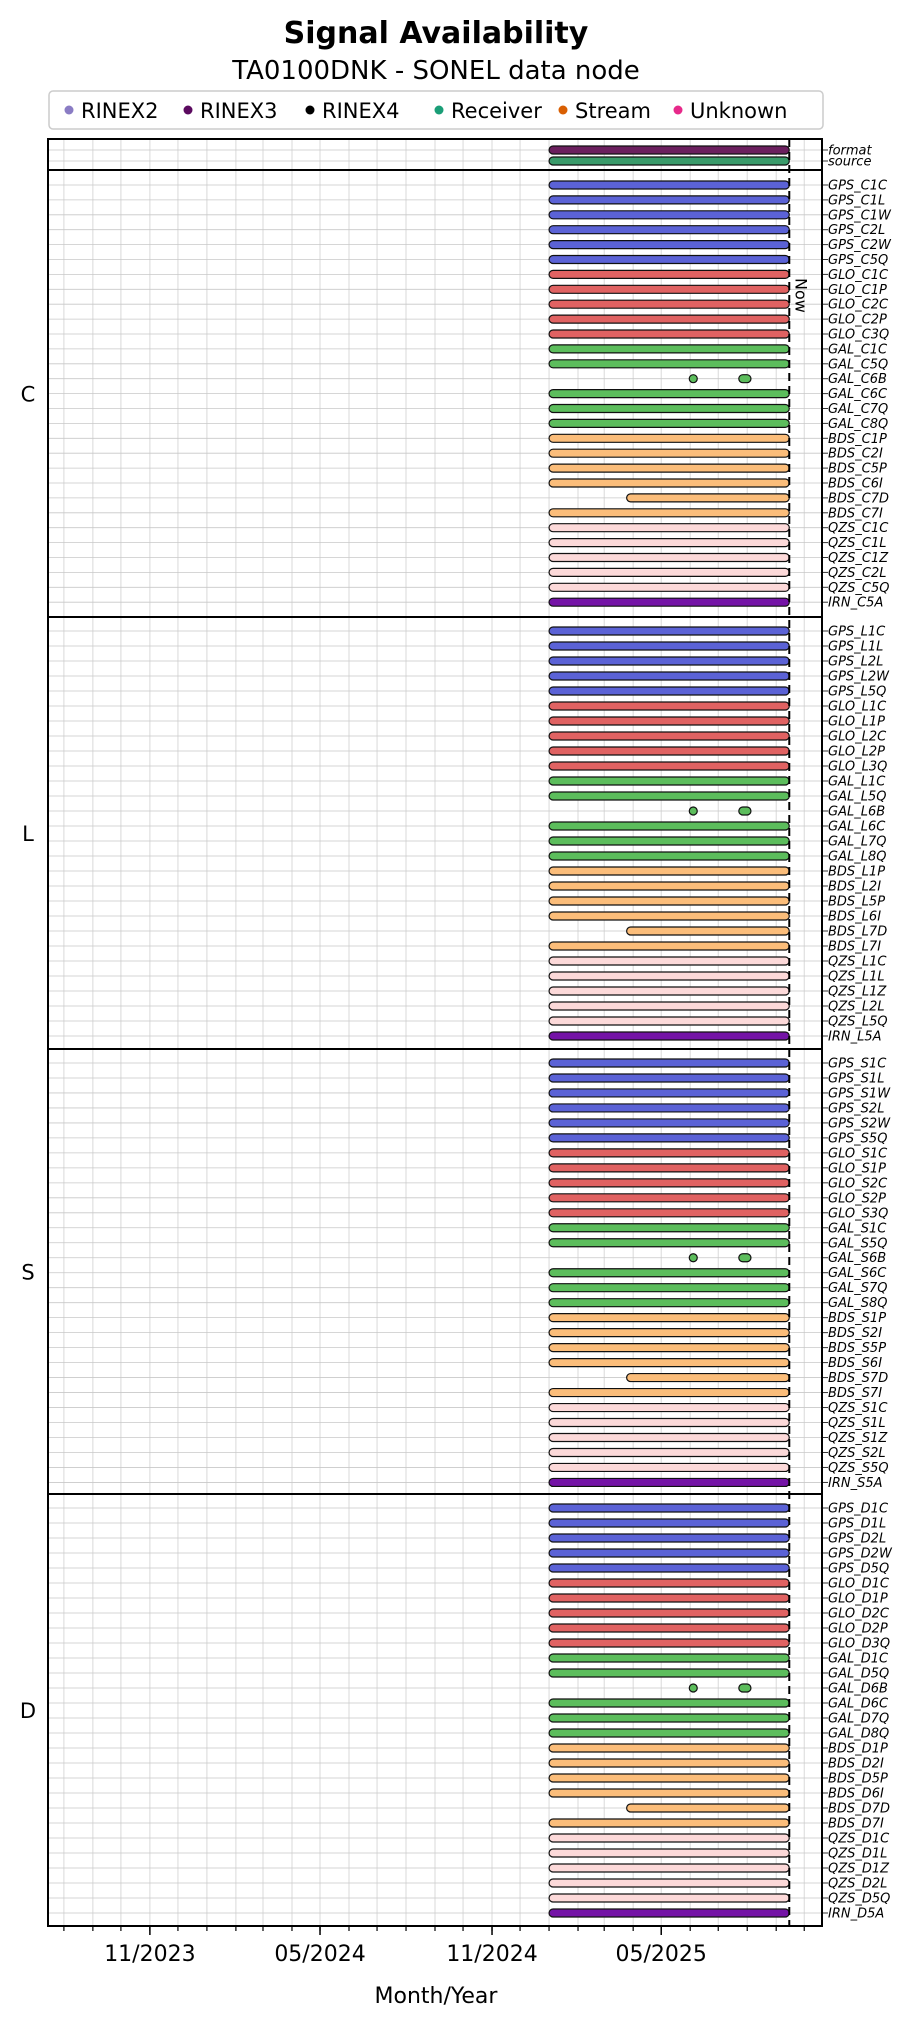 The width and height of the screenshot is (916, 2025). What do you see at coordinates (28, 834) in the screenshot?
I see `group-label: L` at bounding box center [28, 834].